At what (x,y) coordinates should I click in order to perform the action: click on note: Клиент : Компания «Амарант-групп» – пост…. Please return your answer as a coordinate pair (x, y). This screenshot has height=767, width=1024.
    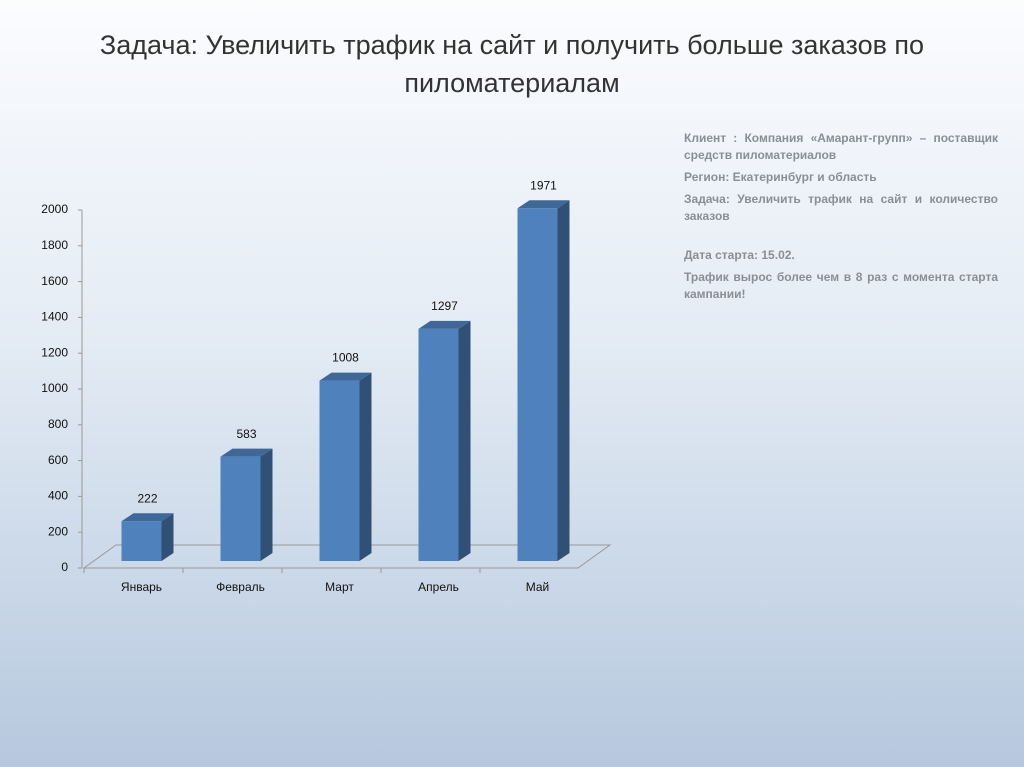
    Looking at the image, I should click on (841, 146).